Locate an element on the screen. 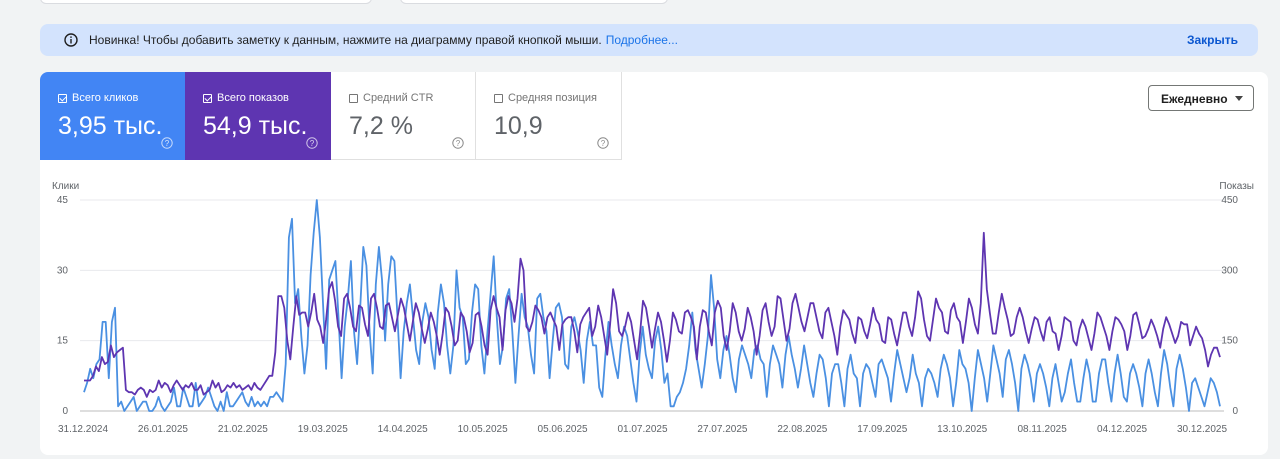  metric-value: 54,9 тыс. is located at coordinates (255, 126).